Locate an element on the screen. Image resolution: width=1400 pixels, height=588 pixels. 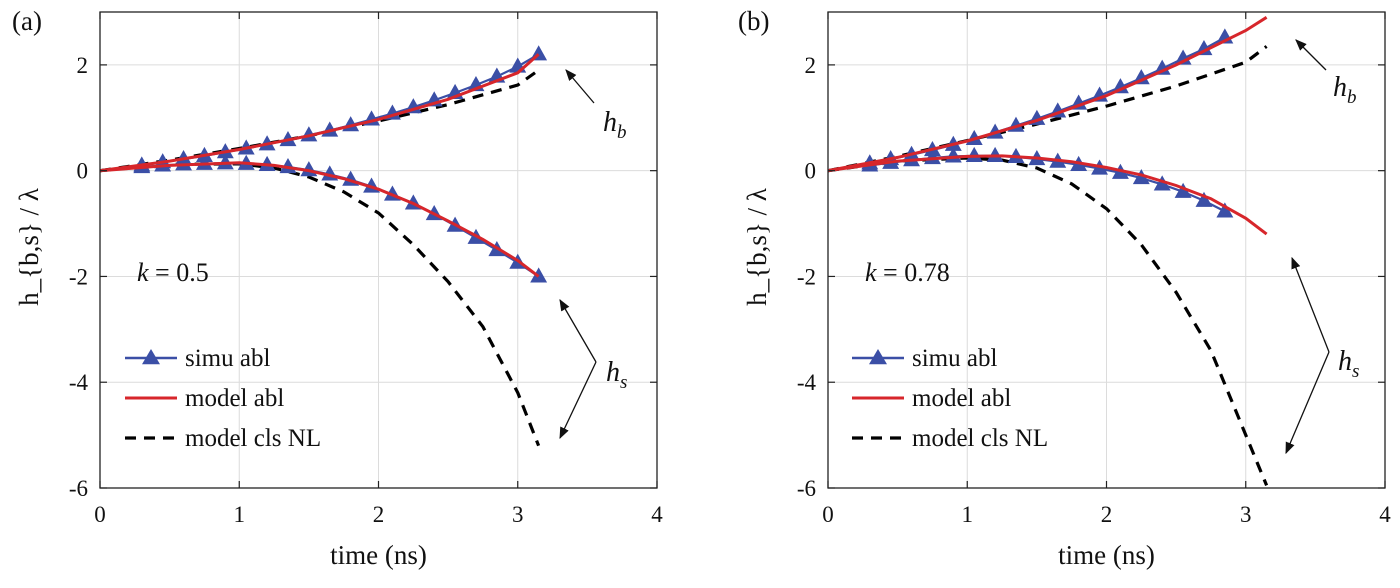
parameter-text: k = 0.5 is located at coordinates (173, 272).